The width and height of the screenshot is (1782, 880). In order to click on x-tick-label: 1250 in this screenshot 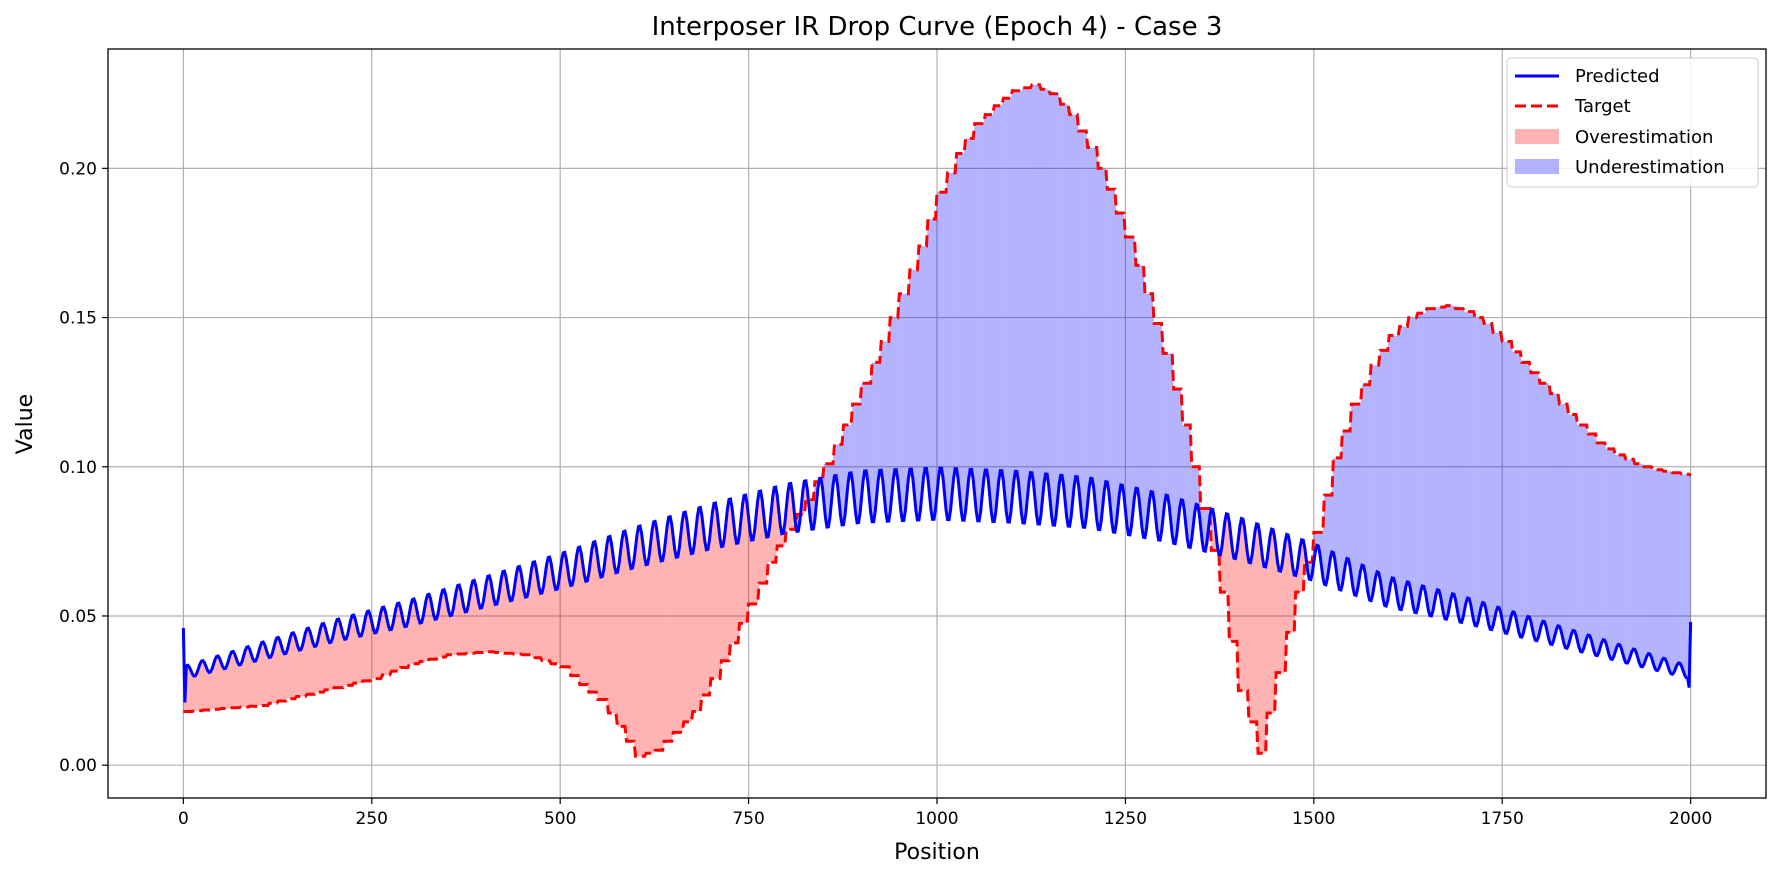, I will do `click(1125, 819)`.